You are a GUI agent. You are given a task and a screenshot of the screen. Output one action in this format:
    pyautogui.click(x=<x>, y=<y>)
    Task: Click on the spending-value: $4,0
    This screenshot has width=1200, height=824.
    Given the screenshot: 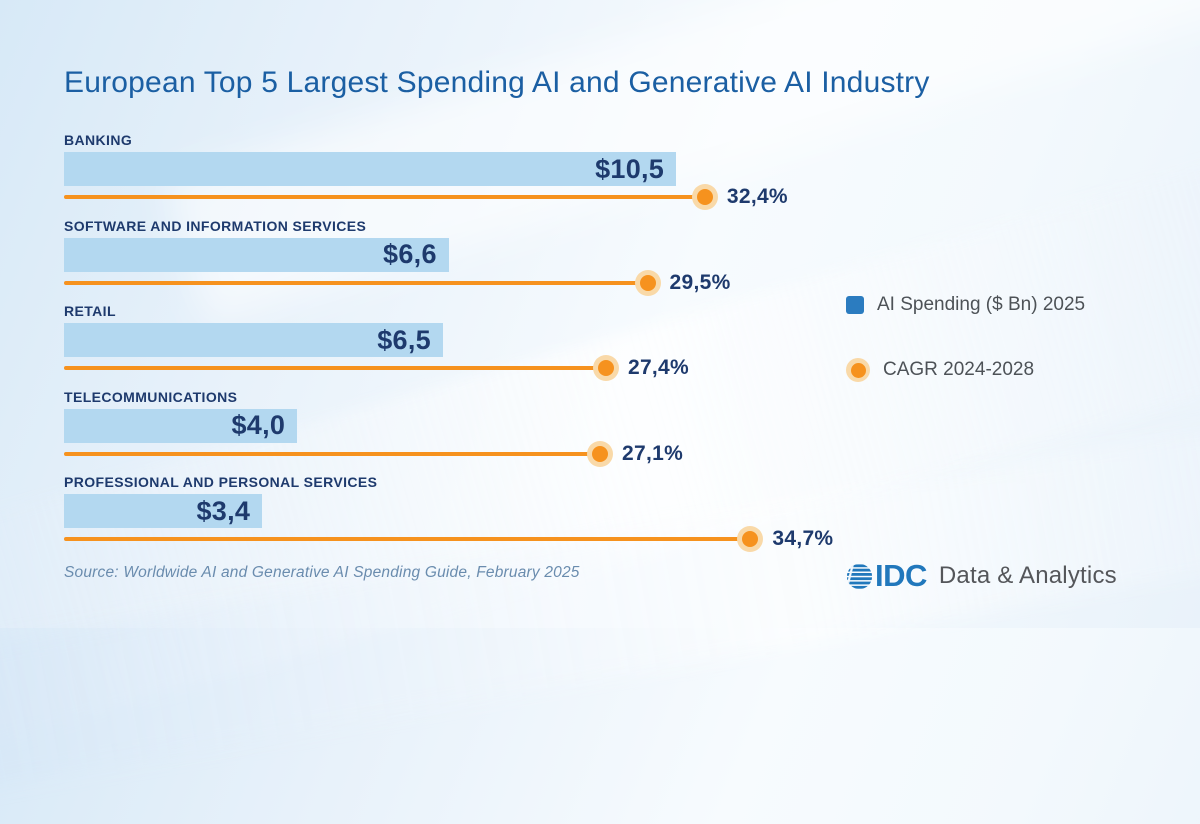 What is the action you would take?
    pyautogui.click(x=258, y=425)
    